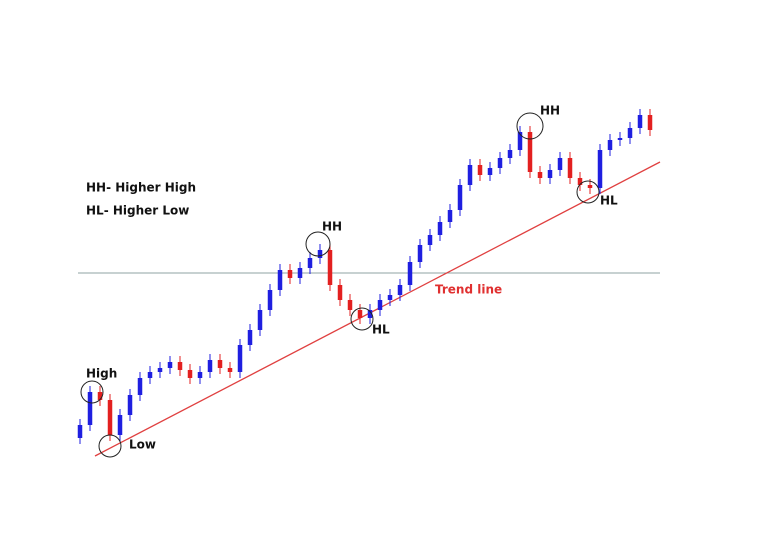  I want to click on legend-hl: HL- Higher Low, so click(137, 211).